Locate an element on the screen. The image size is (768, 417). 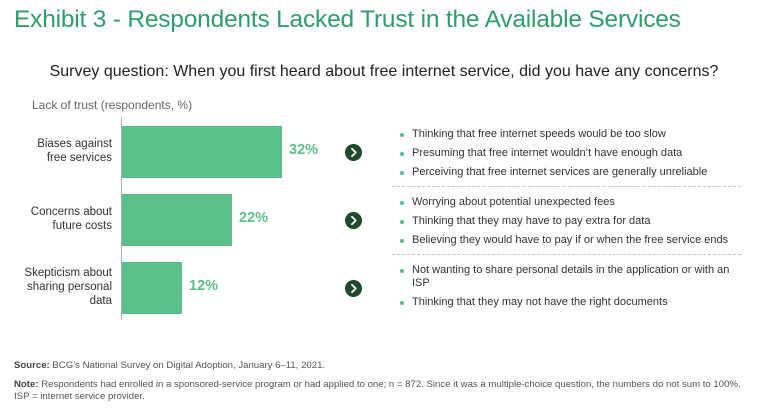
note-label: Note: is located at coordinates (26, 384).